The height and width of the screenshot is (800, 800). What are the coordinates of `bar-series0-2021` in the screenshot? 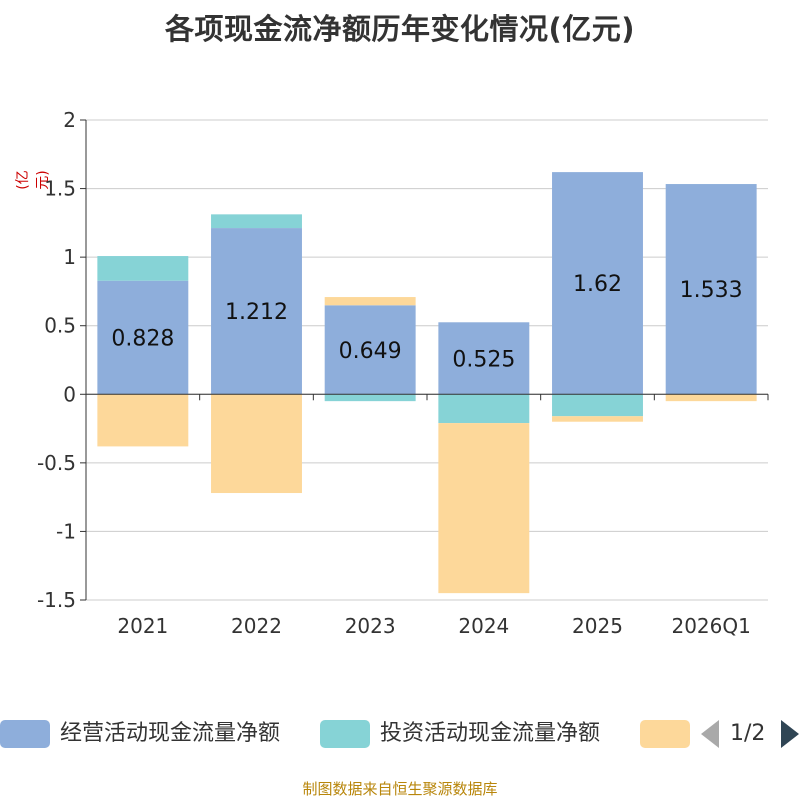 It's located at (143, 337).